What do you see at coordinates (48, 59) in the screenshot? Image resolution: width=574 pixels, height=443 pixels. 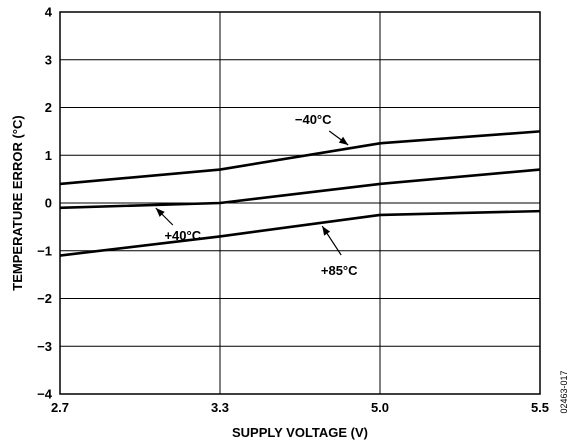 I see `y-tick-label: 3` at bounding box center [48, 59].